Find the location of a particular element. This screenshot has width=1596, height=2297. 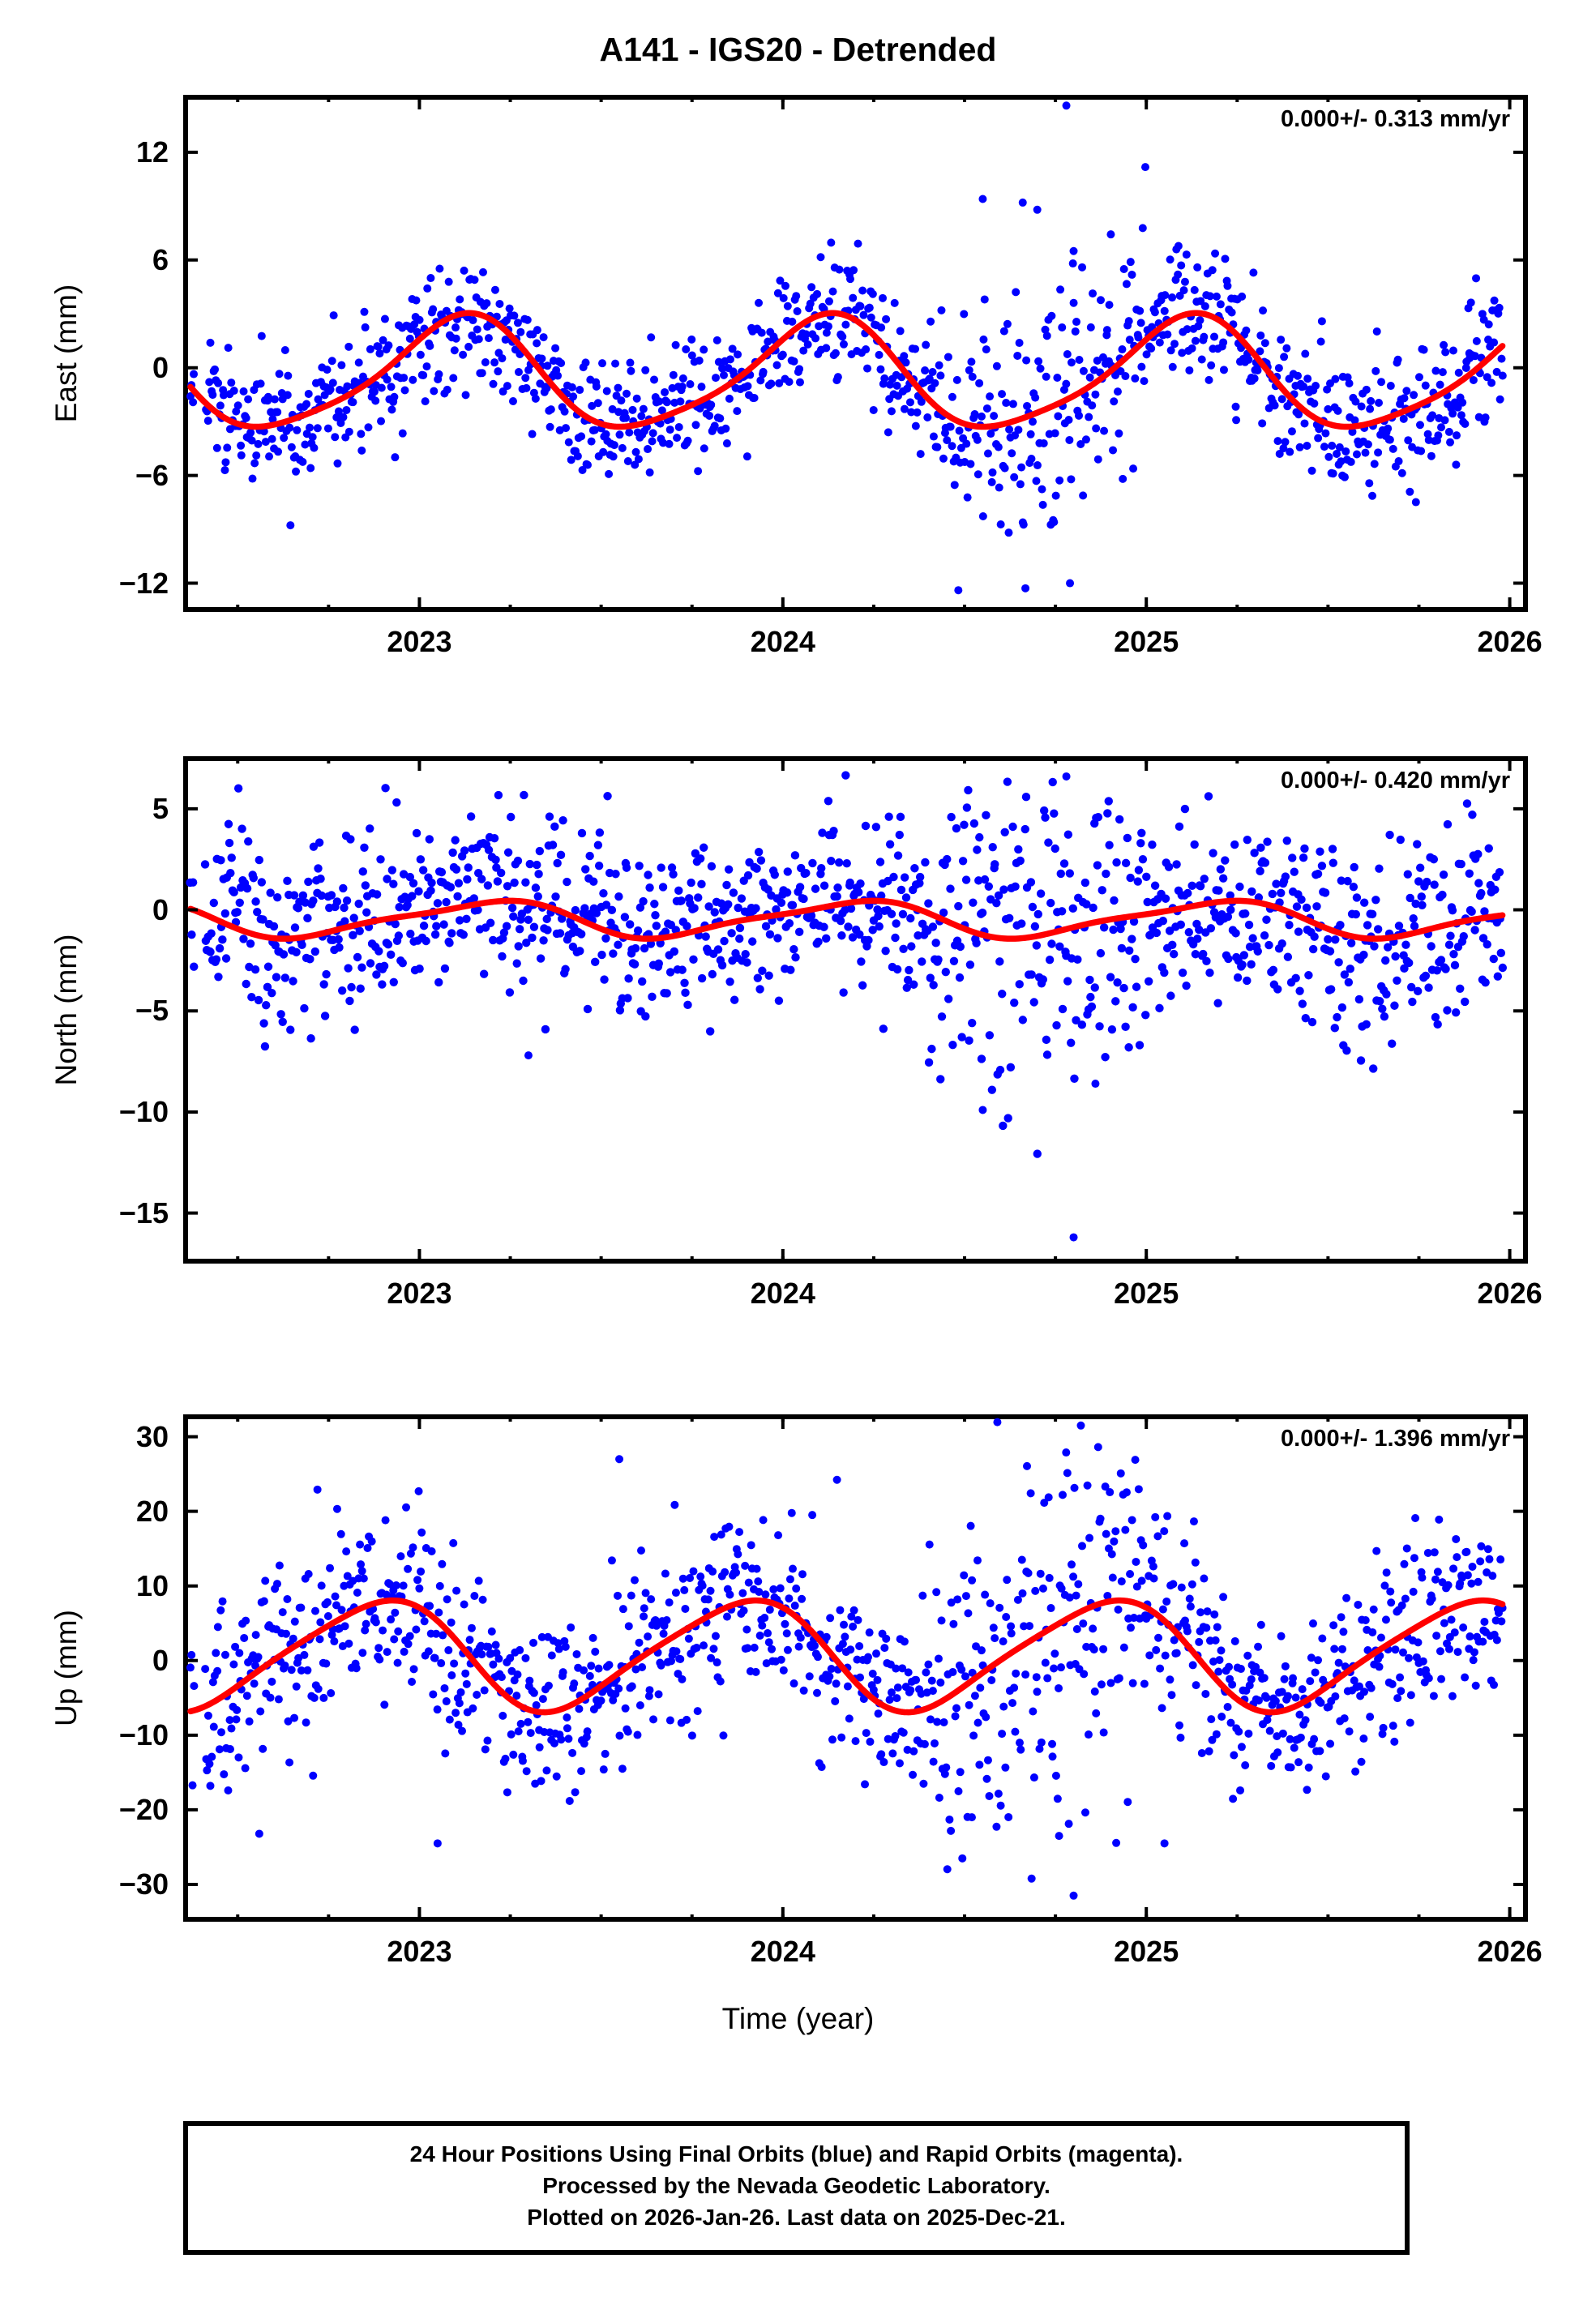

ytick-label: 30 is located at coordinates (152, 1436).